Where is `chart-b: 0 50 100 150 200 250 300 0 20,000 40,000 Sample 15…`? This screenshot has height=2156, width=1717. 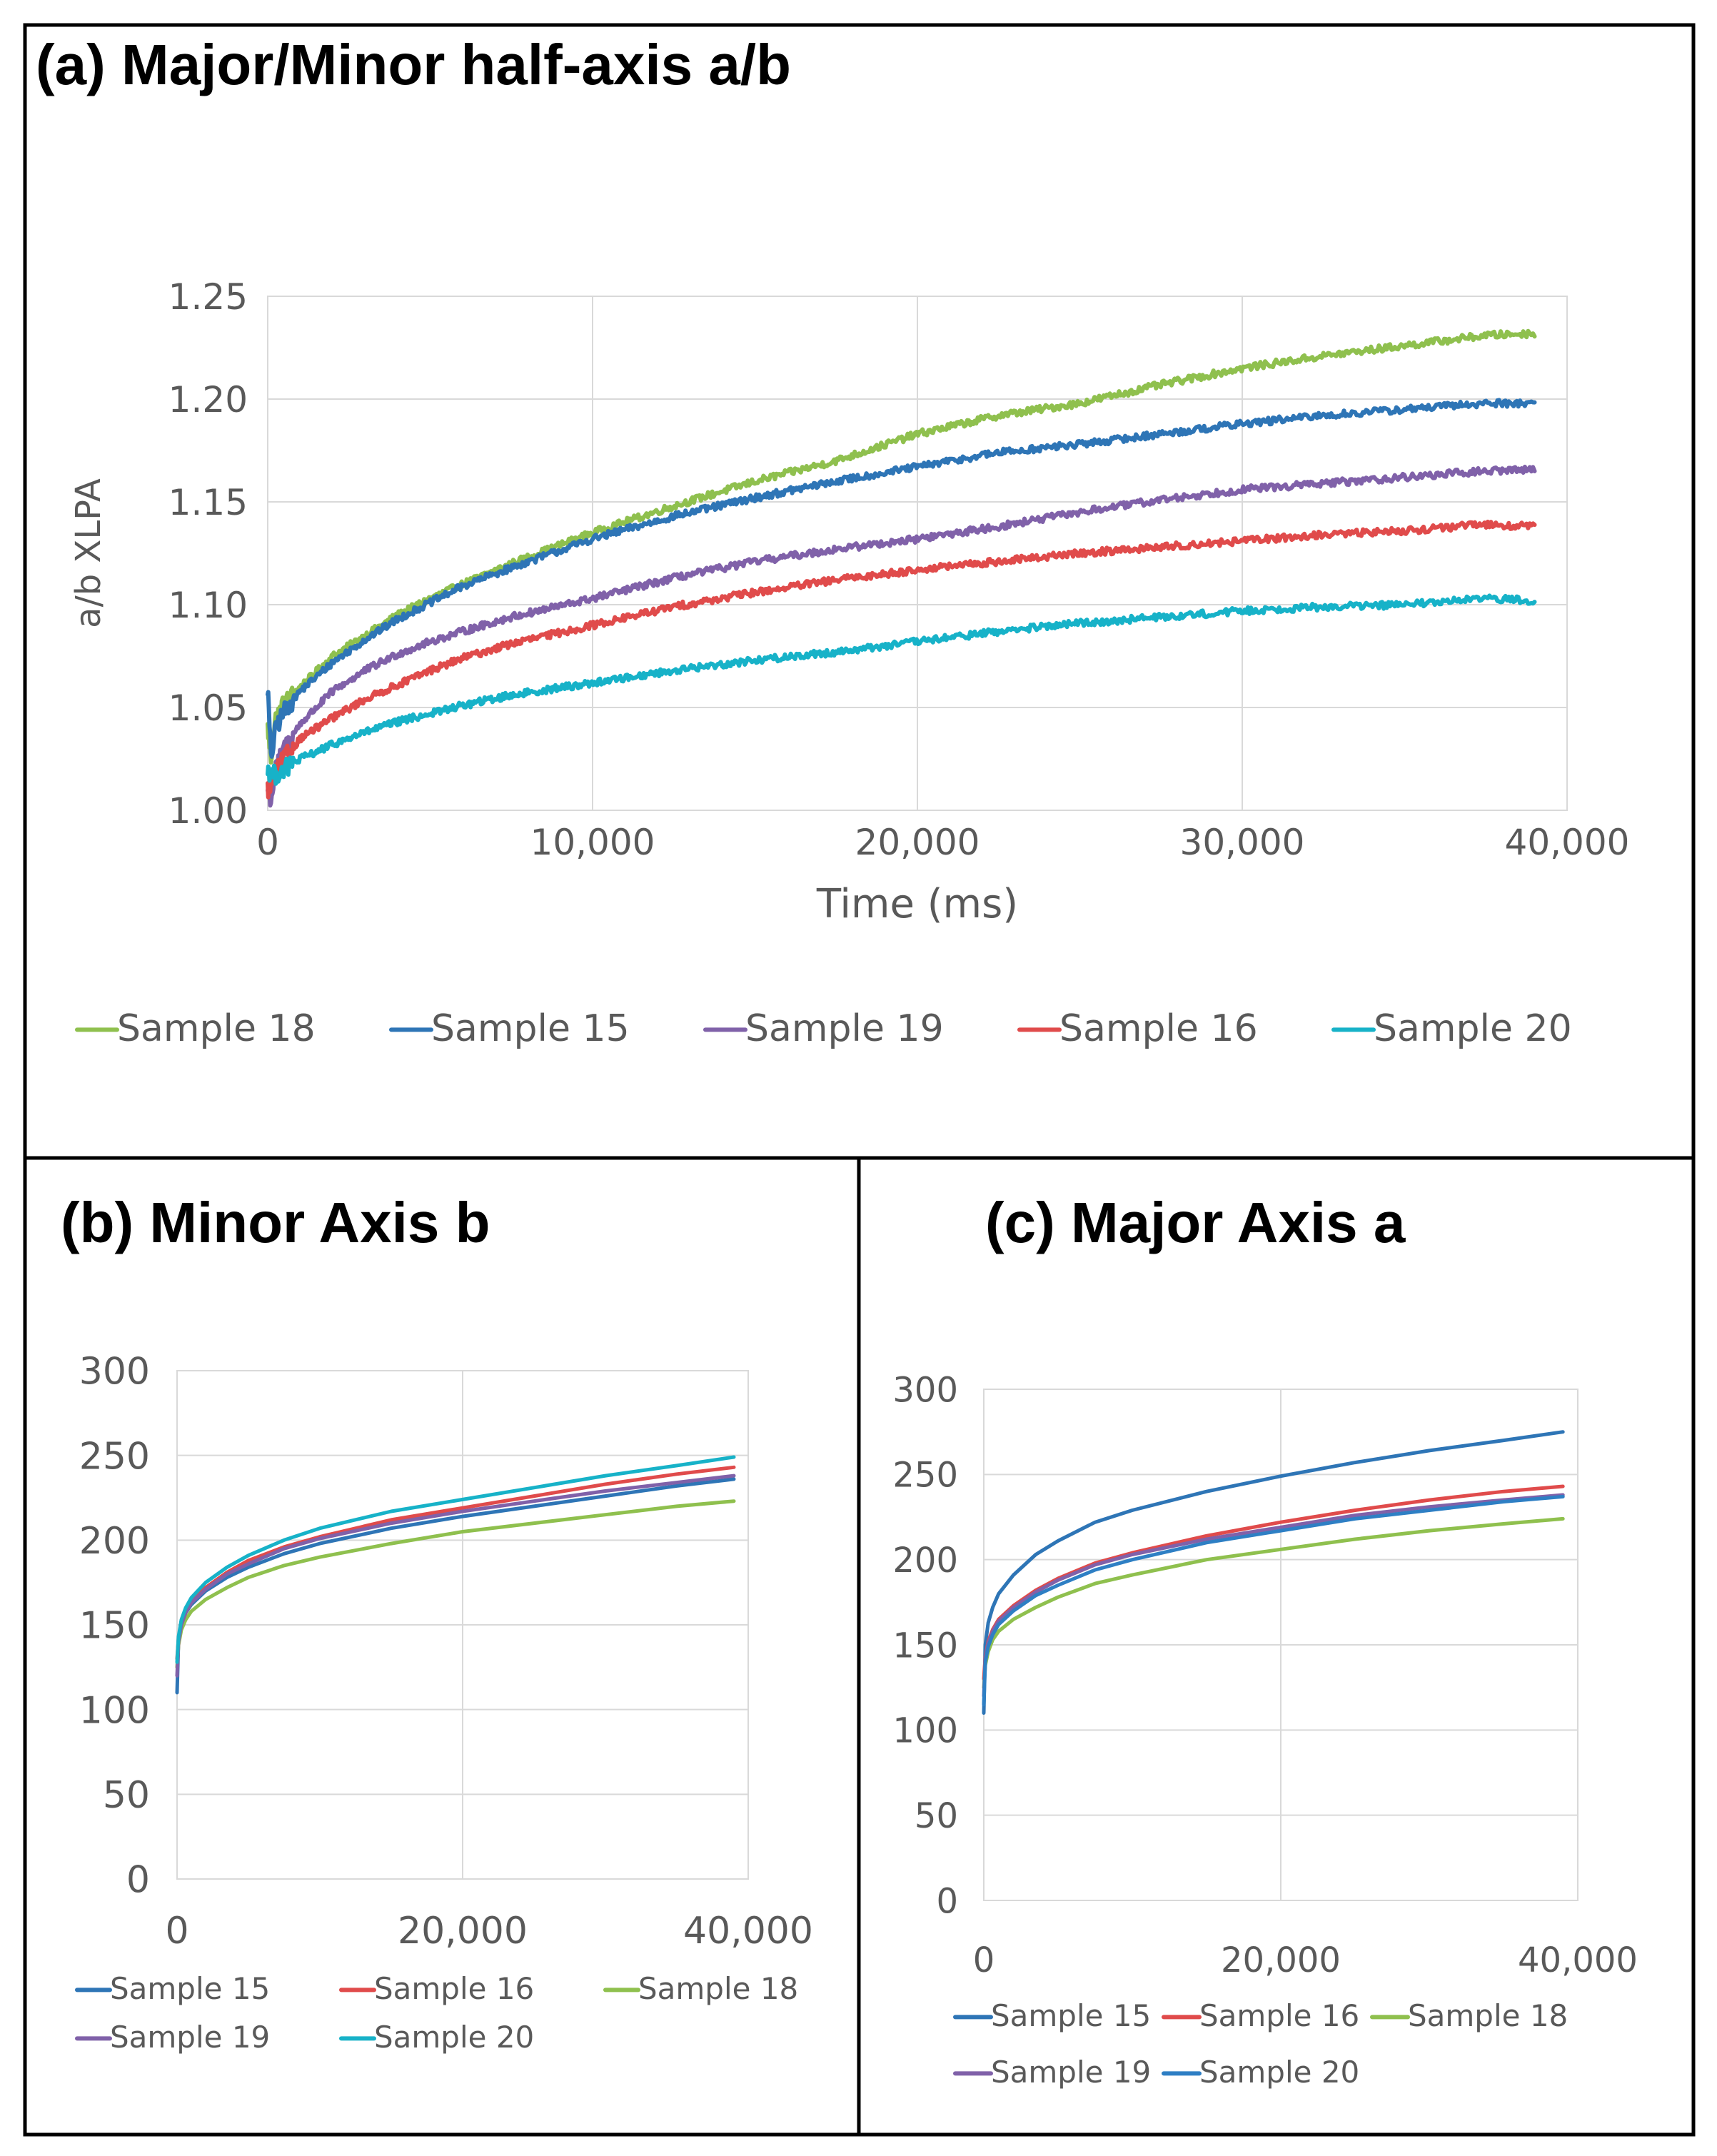
chart-b: 0 50 100 150 200 250 300 0 20,000 40,000 Sample 15… is located at coordinates (444, 1703).